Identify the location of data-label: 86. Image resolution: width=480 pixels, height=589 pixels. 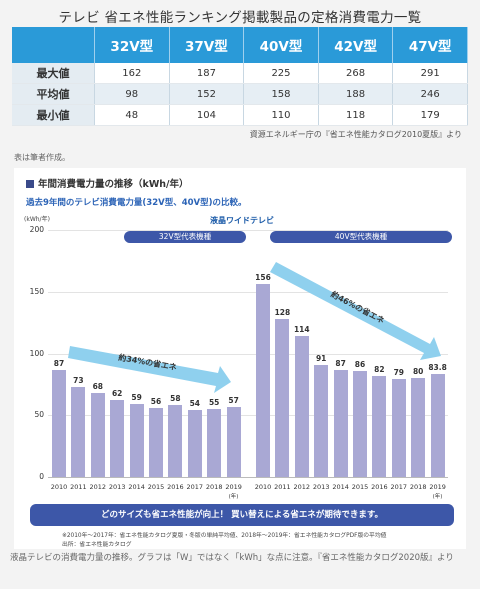
(360, 364).